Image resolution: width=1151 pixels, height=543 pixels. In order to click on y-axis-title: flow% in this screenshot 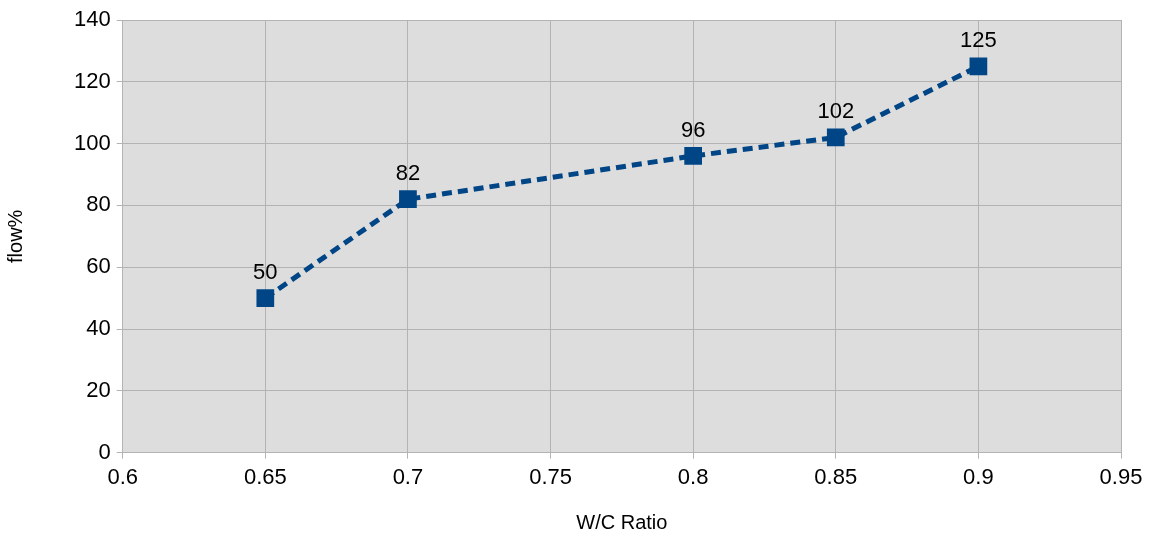, I will do `click(14, 236)`.